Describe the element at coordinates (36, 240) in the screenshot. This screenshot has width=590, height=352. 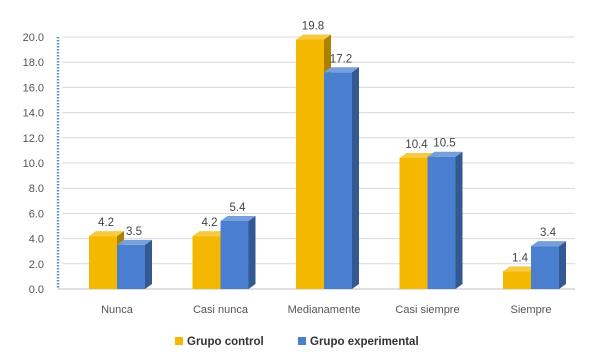
I see `y-tick-label: 4.0` at that location.